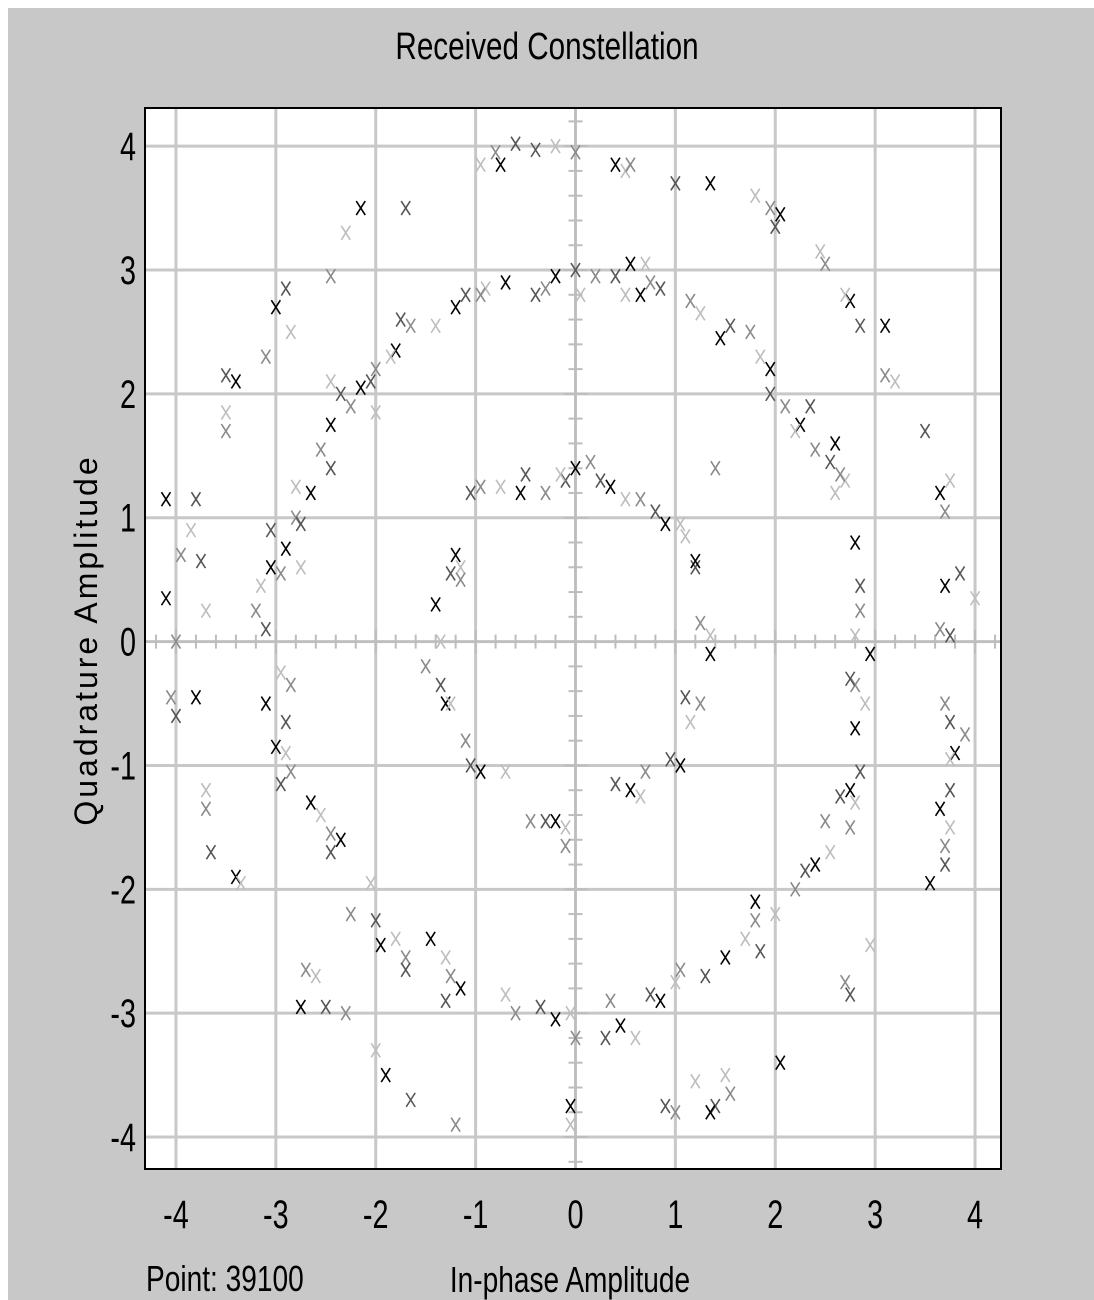  I want to click on y-tick-label: -4, so click(123, 1137).